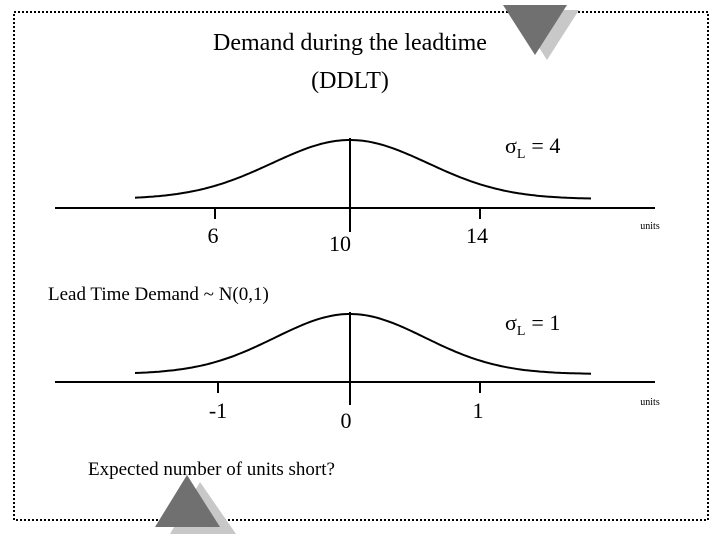 This screenshot has height=540, width=720. I want to click on sigma-value: = 4, so click(545, 145).